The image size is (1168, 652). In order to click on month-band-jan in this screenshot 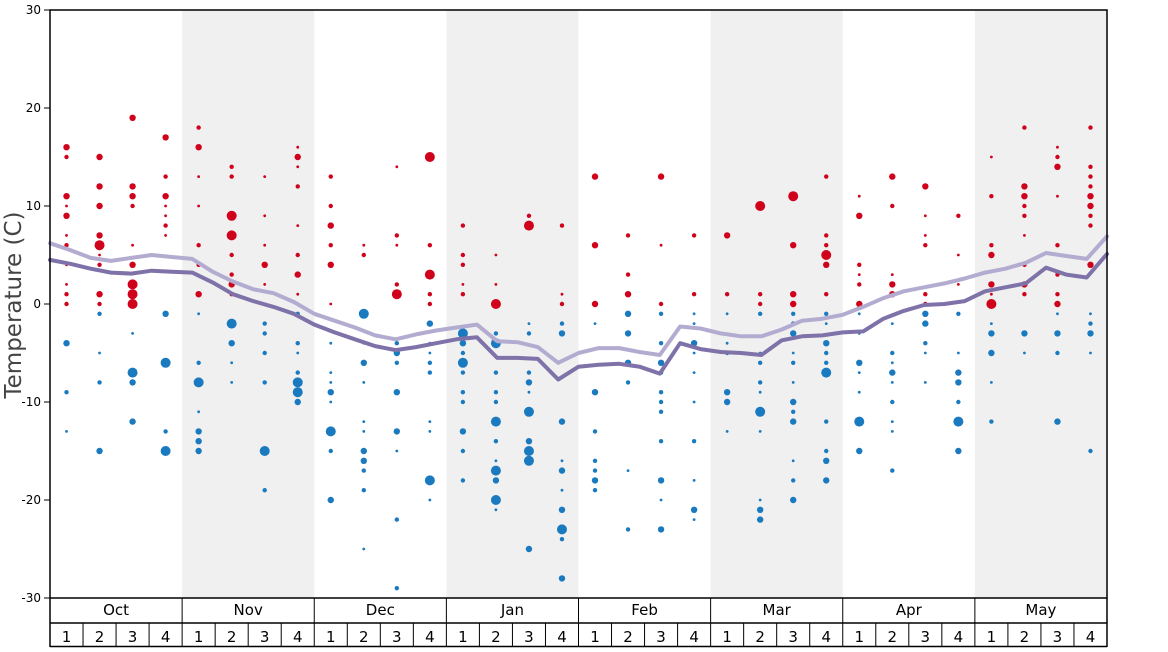, I will do `click(512, 304)`.